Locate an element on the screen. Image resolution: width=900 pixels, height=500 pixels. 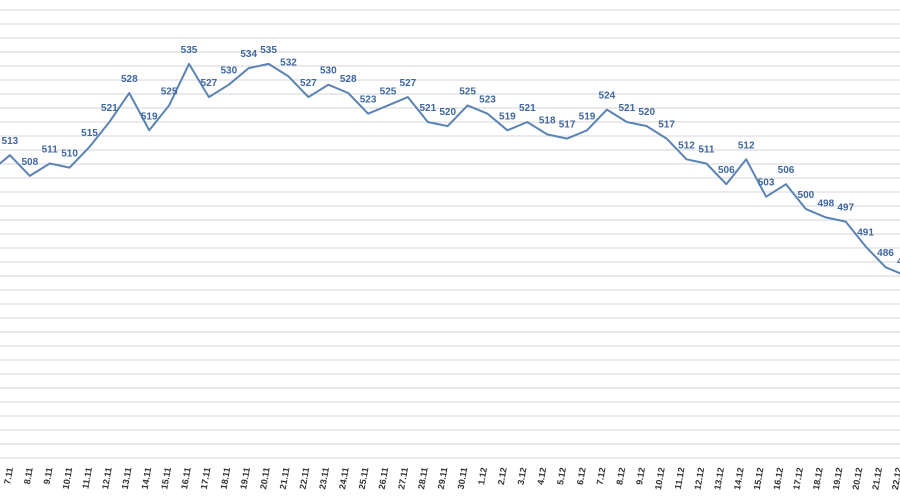
x-tick-label-7: 14.11 is located at coordinates (147, 478).